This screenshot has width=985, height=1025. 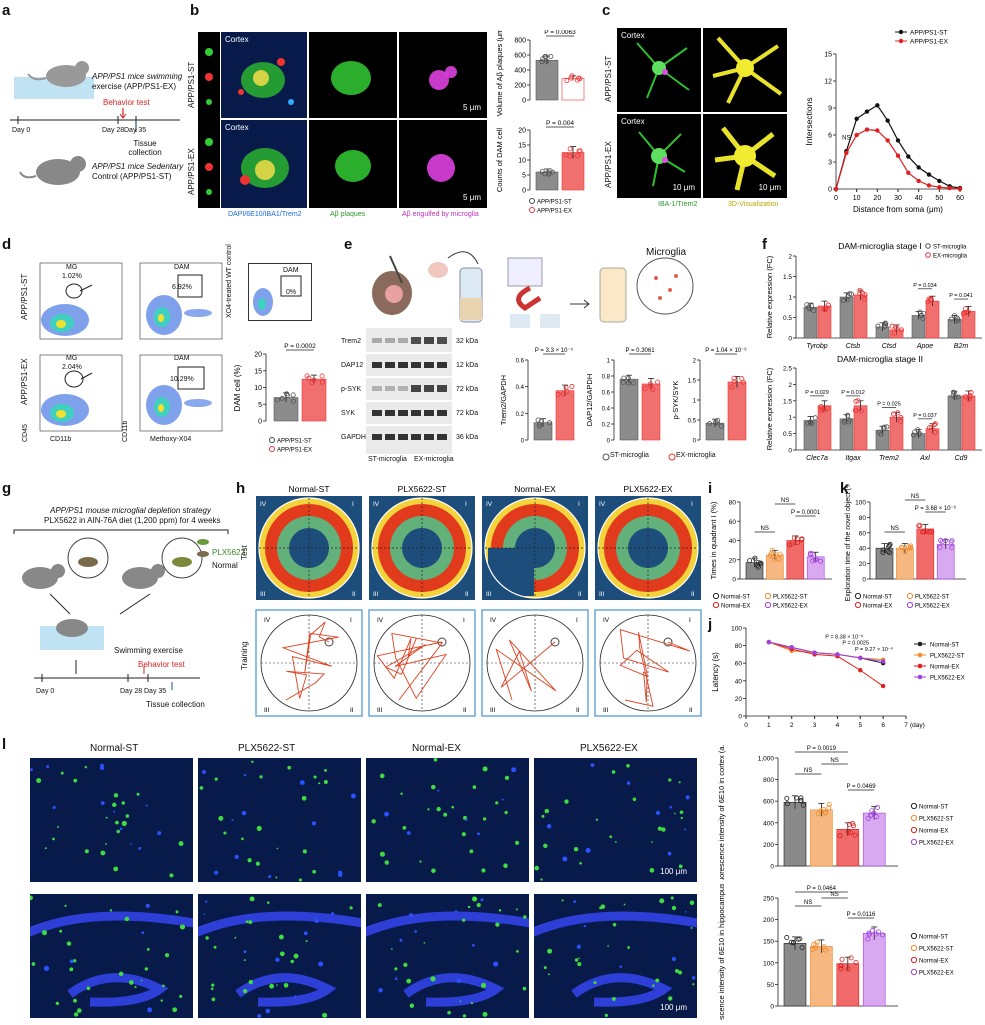 What do you see at coordinates (814, 652) in the screenshot?
I see `j-point` at bounding box center [814, 652].